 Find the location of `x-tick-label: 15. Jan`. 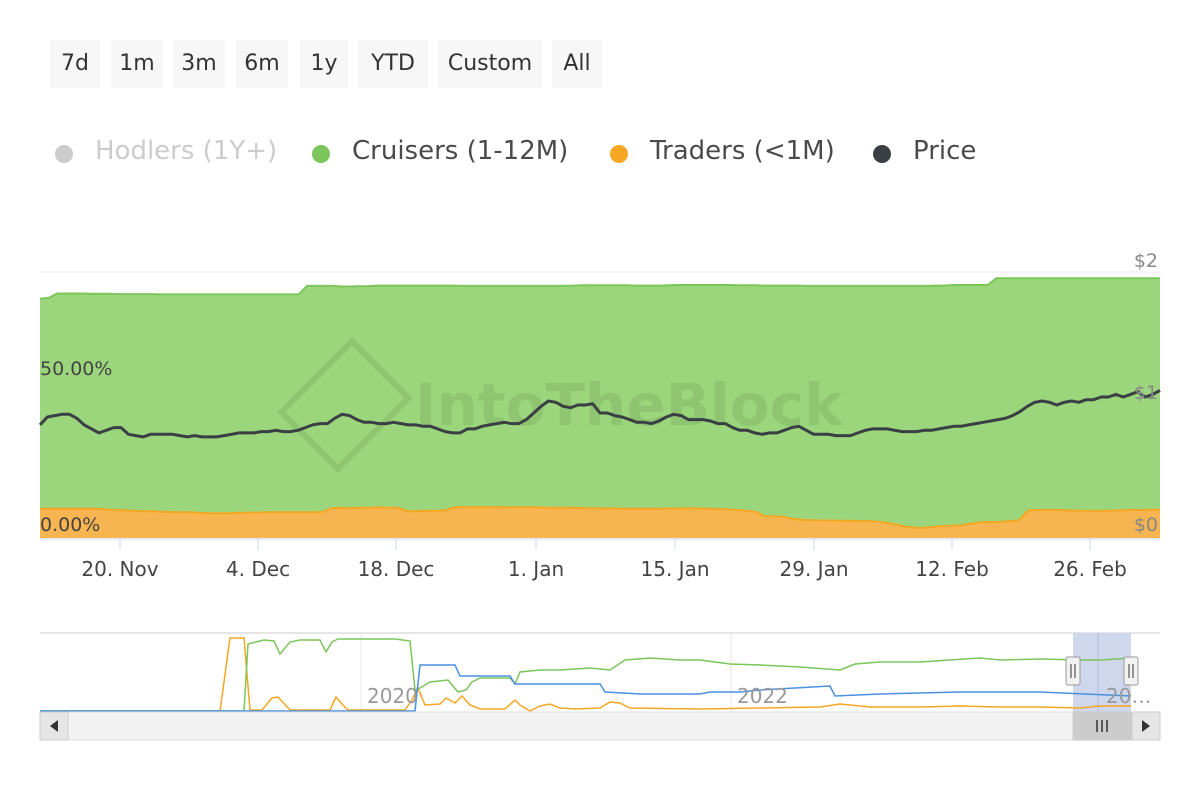

x-tick-label: 15. Jan is located at coordinates (675, 569).